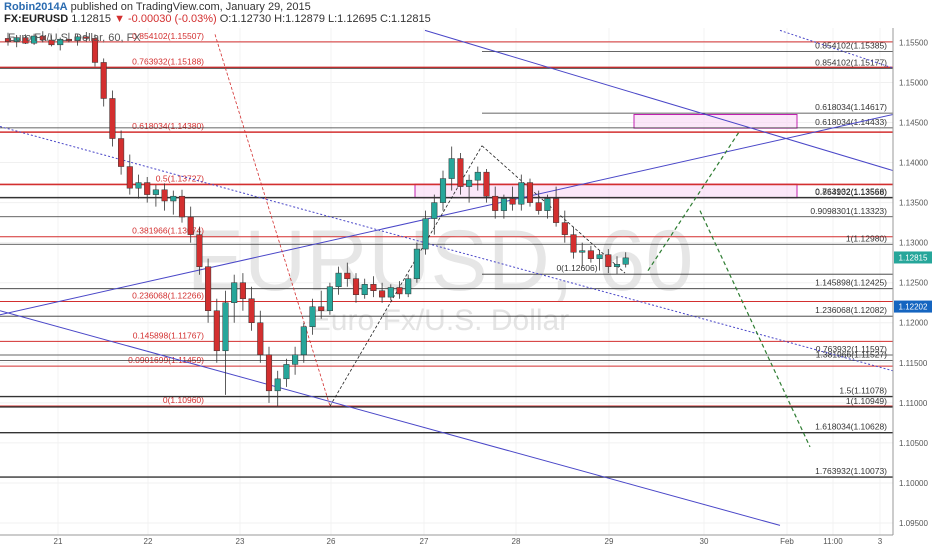  What do you see at coordinates (331, 541) in the screenshot?
I see `x-tick-label: 26` at bounding box center [331, 541].